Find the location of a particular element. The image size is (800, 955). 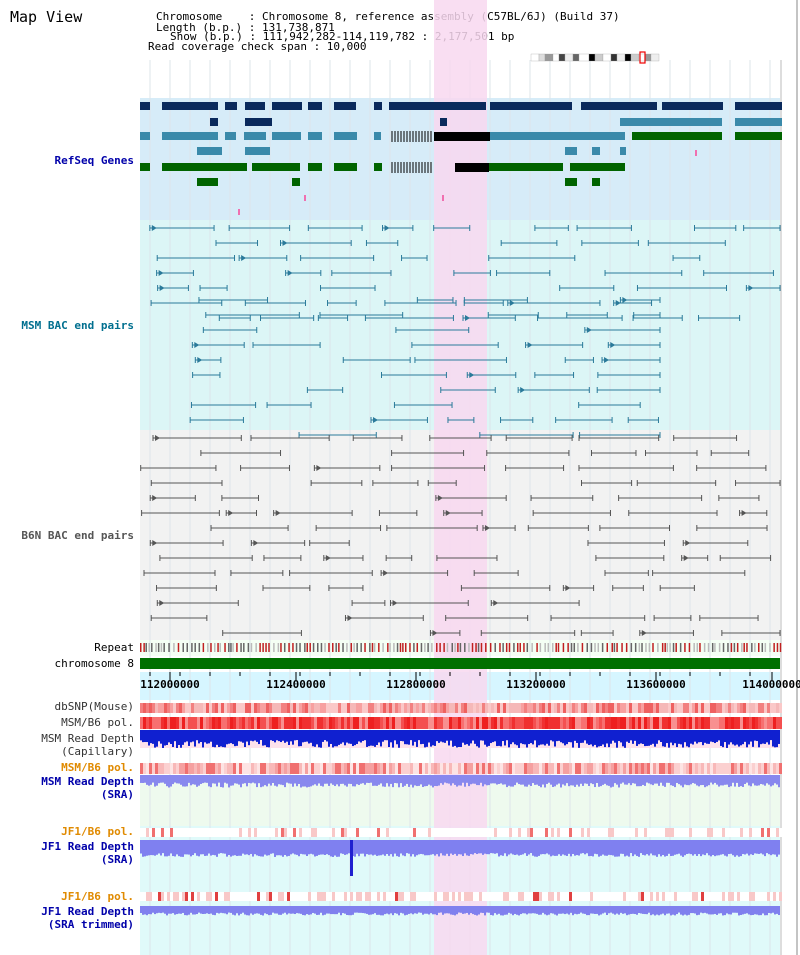

refseq-genes-label: RefSeq Genes is located at coordinates (94, 160).